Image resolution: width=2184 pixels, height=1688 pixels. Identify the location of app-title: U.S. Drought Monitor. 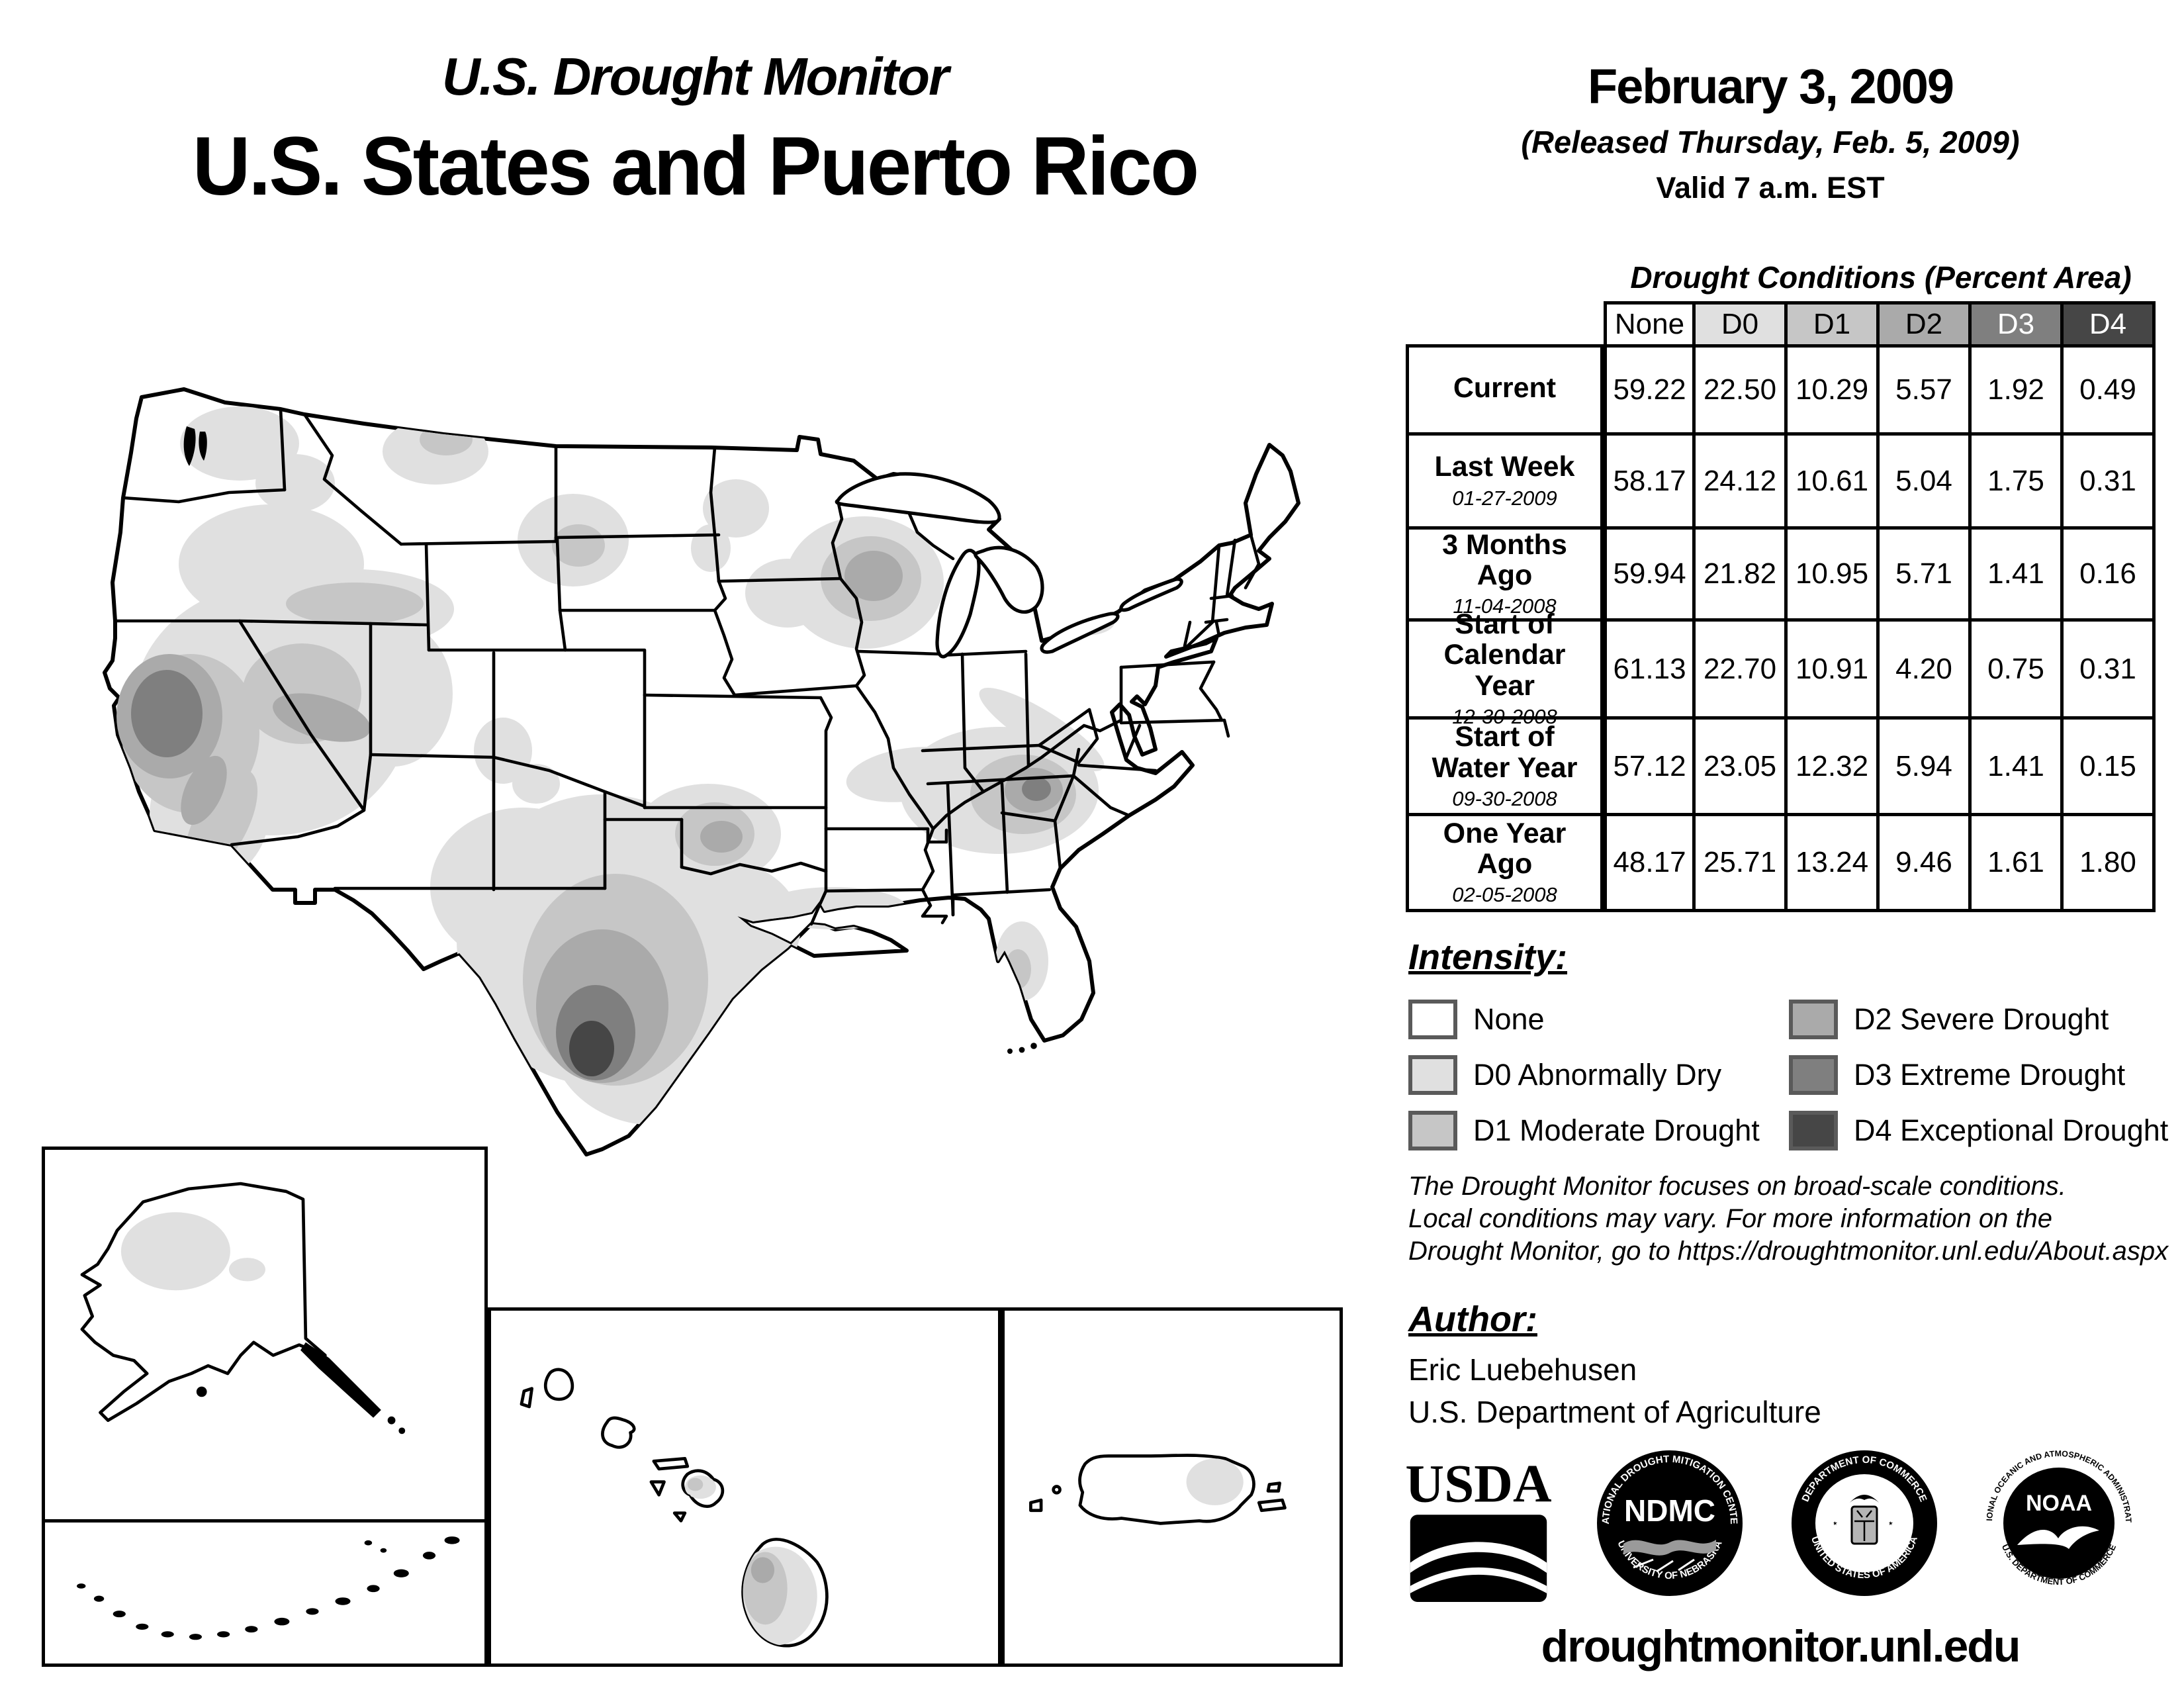
(695, 76).